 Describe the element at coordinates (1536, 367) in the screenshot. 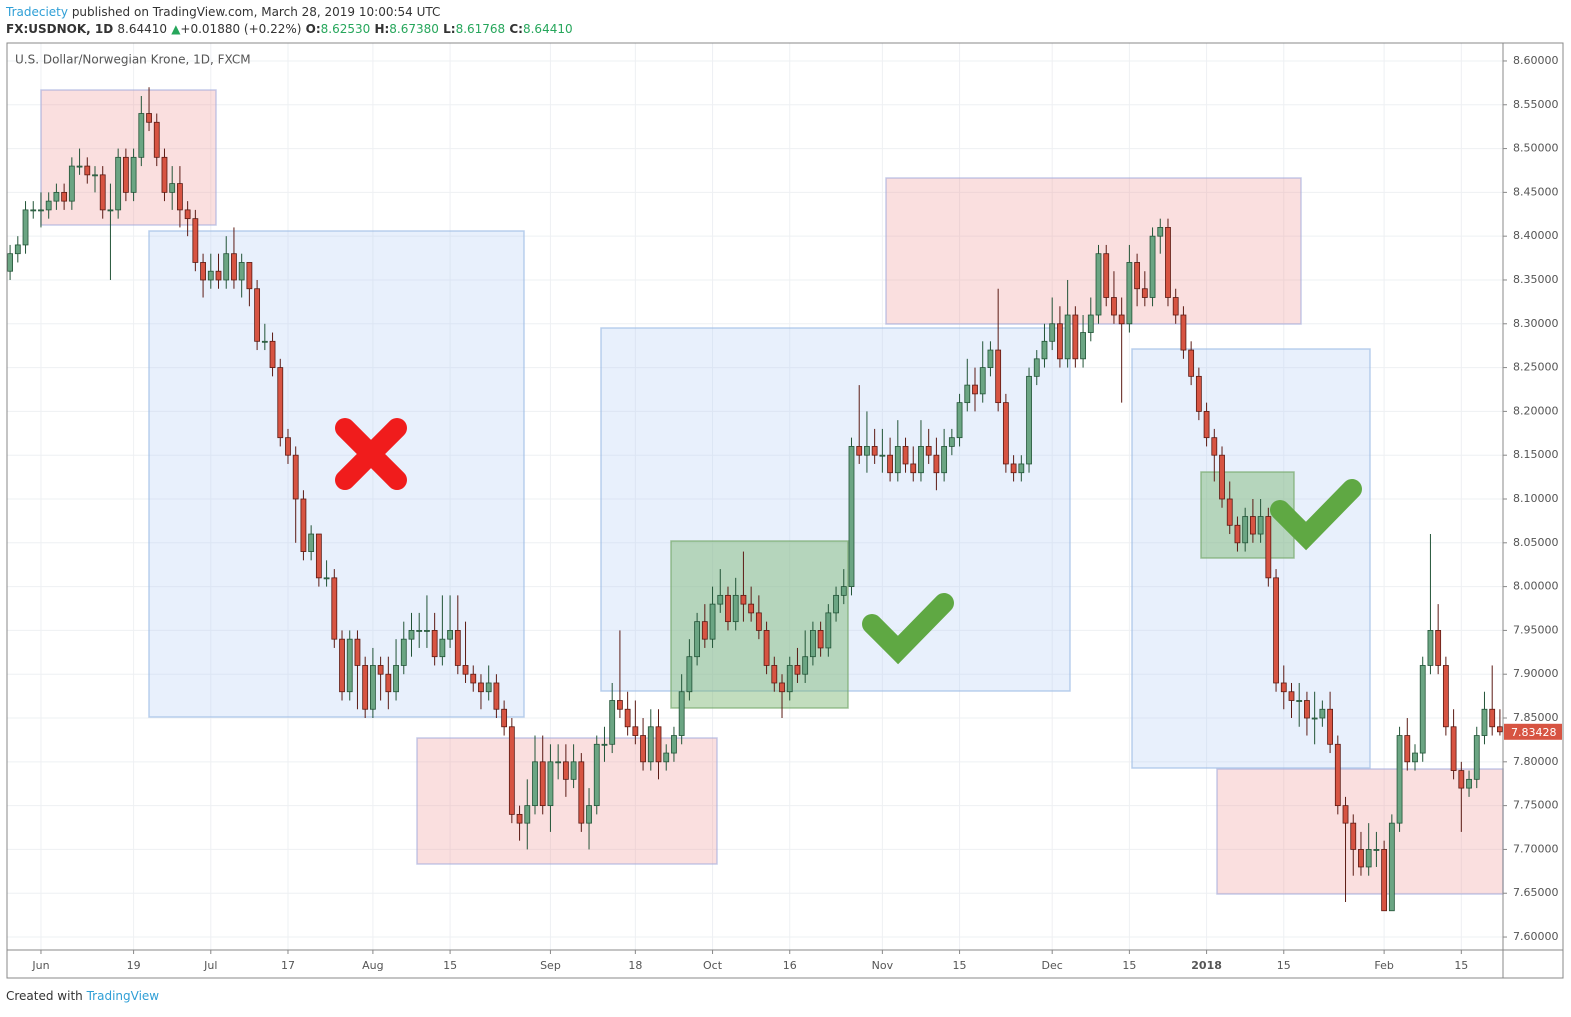

I see `y-tick-label: 8.25000` at that location.